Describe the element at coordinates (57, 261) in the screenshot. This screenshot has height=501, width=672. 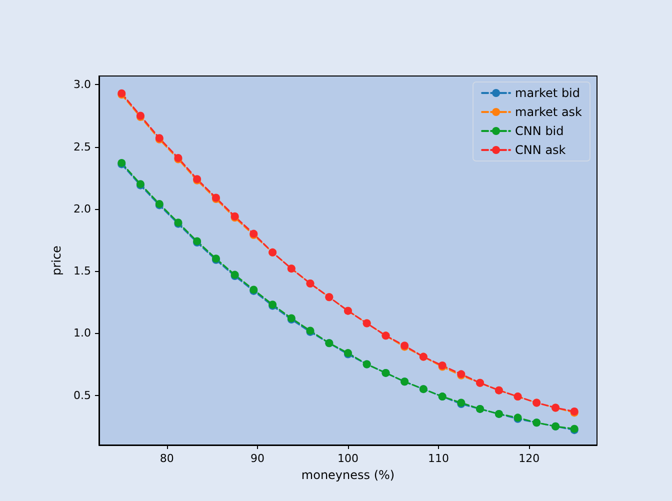
I see `y-axis-title: price` at that location.